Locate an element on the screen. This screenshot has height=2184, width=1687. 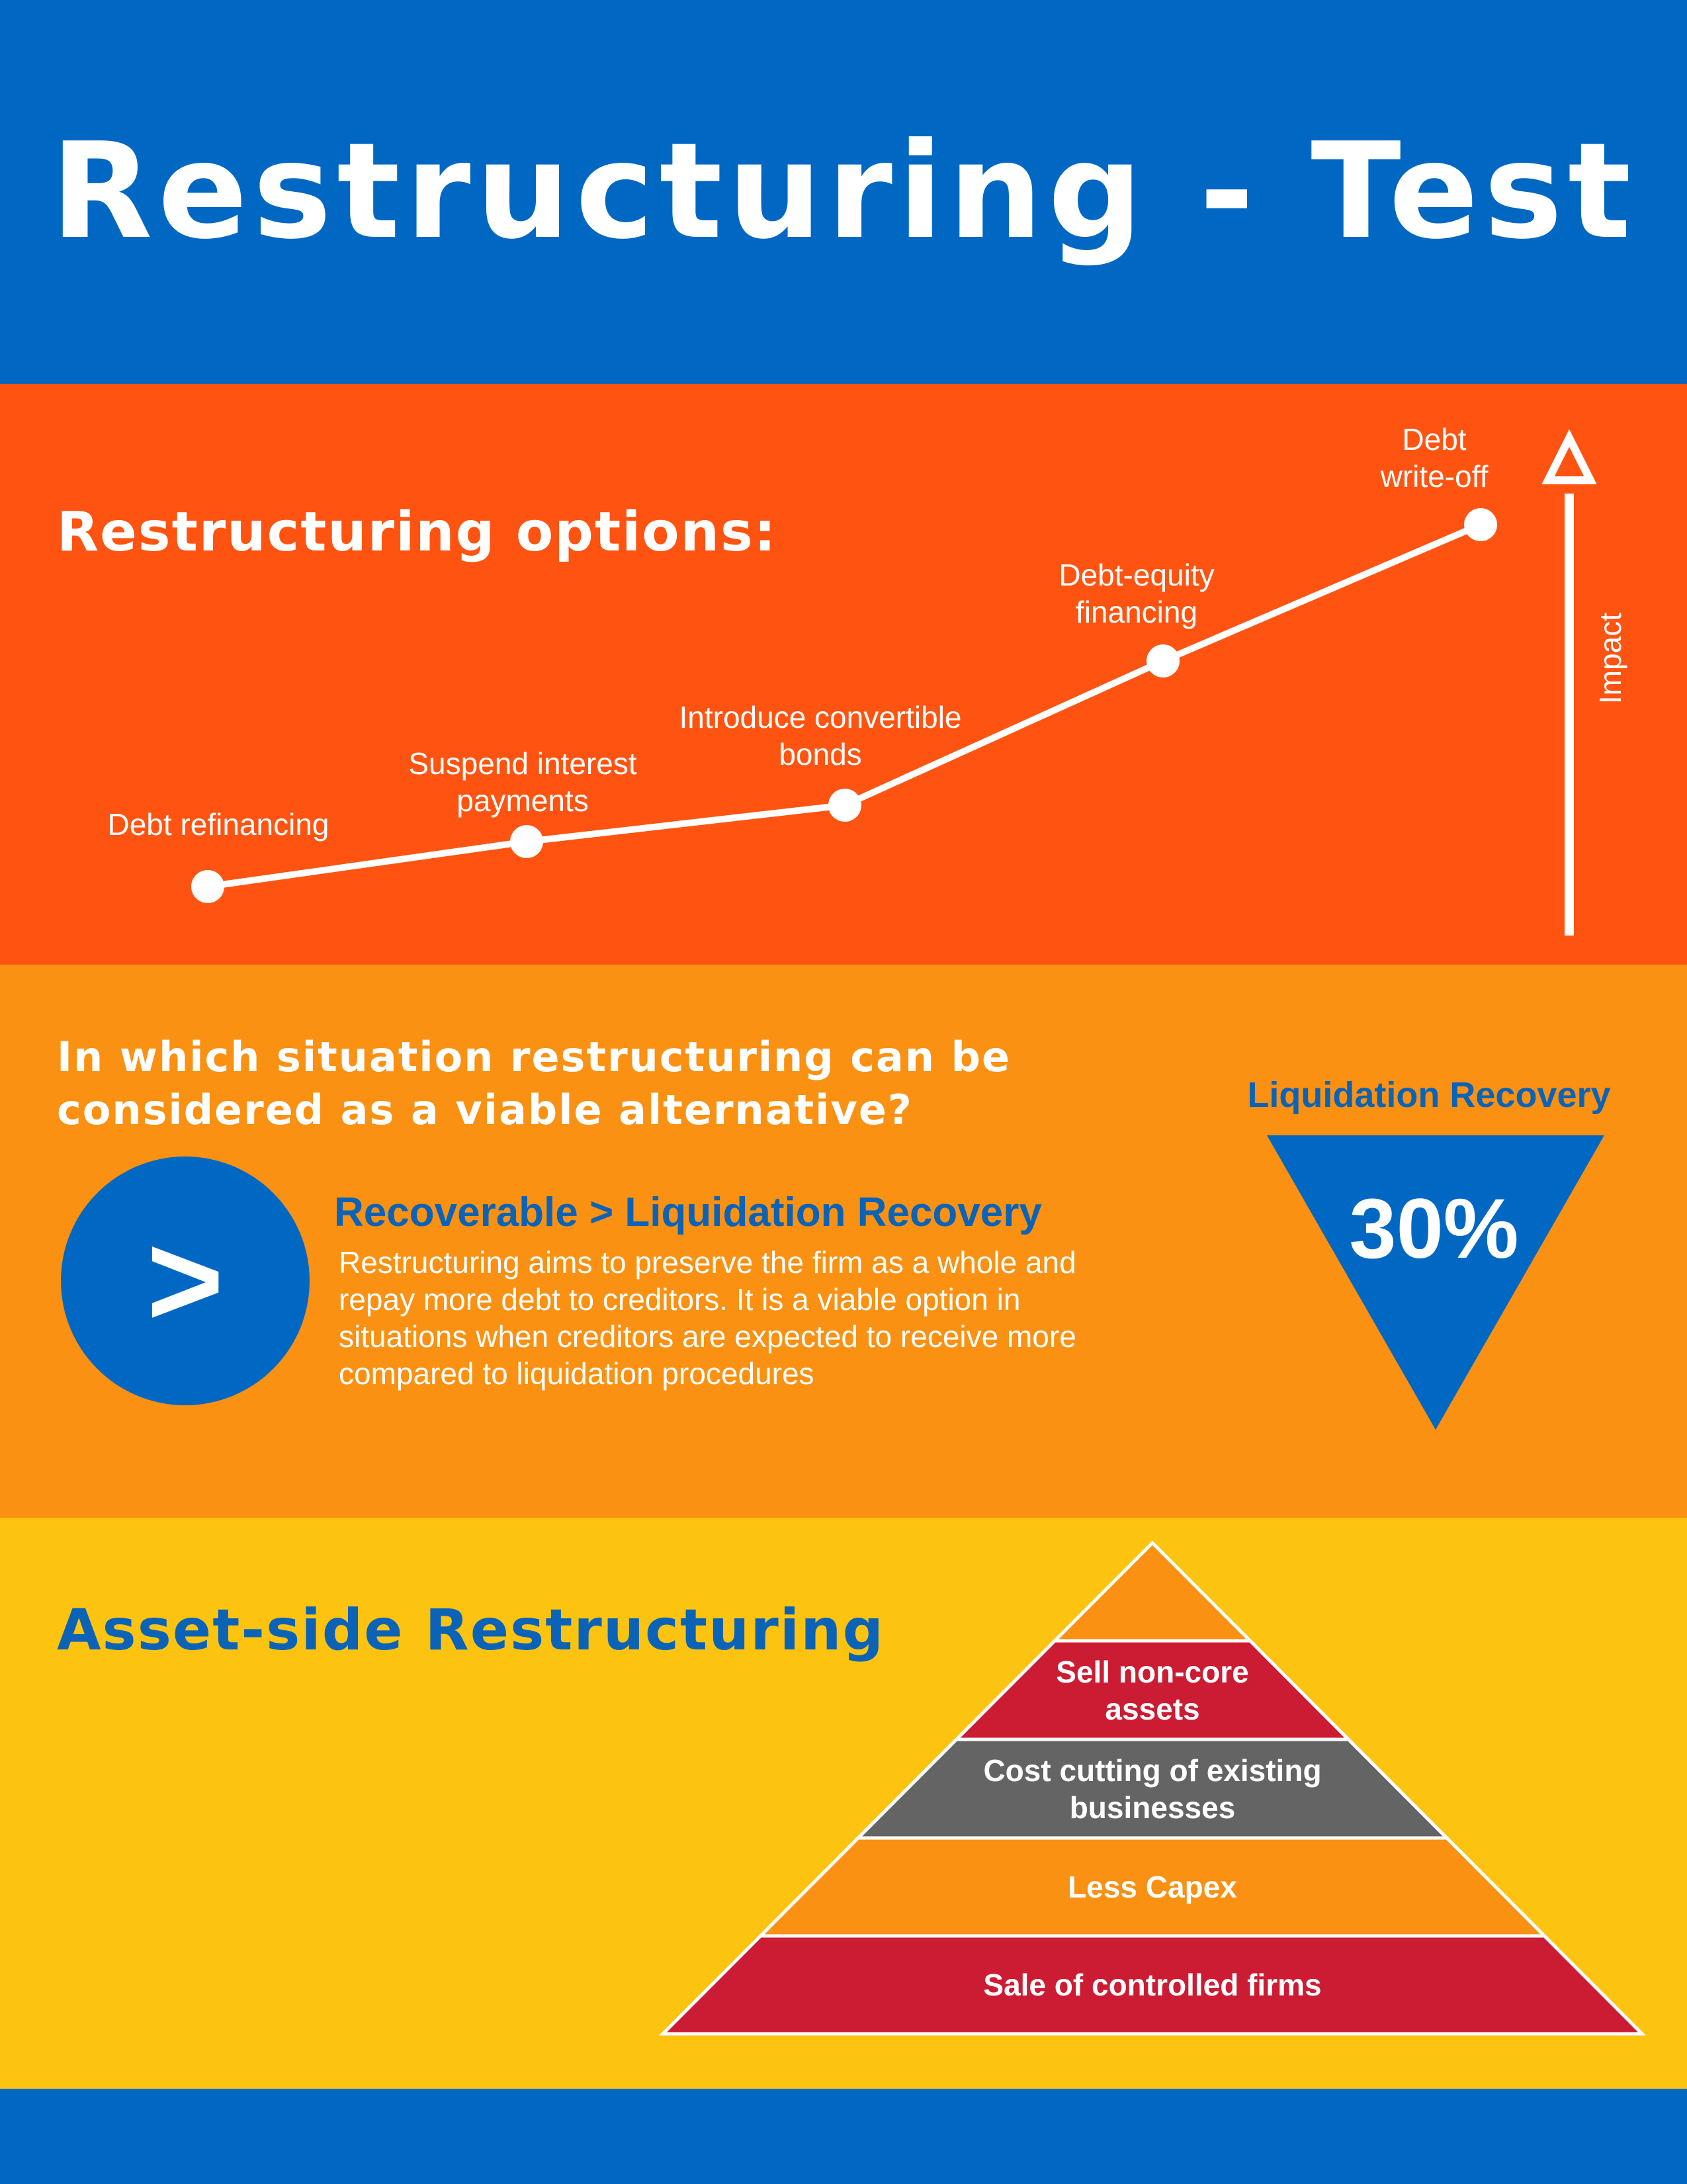
pyramid-level-label: Cost cutting of existing businesses is located at coordinates (1152, 1789).